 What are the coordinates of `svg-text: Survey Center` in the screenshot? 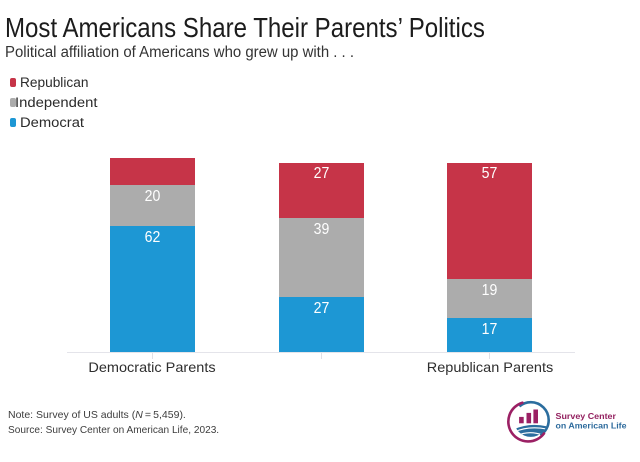 It's located at (586, 416).